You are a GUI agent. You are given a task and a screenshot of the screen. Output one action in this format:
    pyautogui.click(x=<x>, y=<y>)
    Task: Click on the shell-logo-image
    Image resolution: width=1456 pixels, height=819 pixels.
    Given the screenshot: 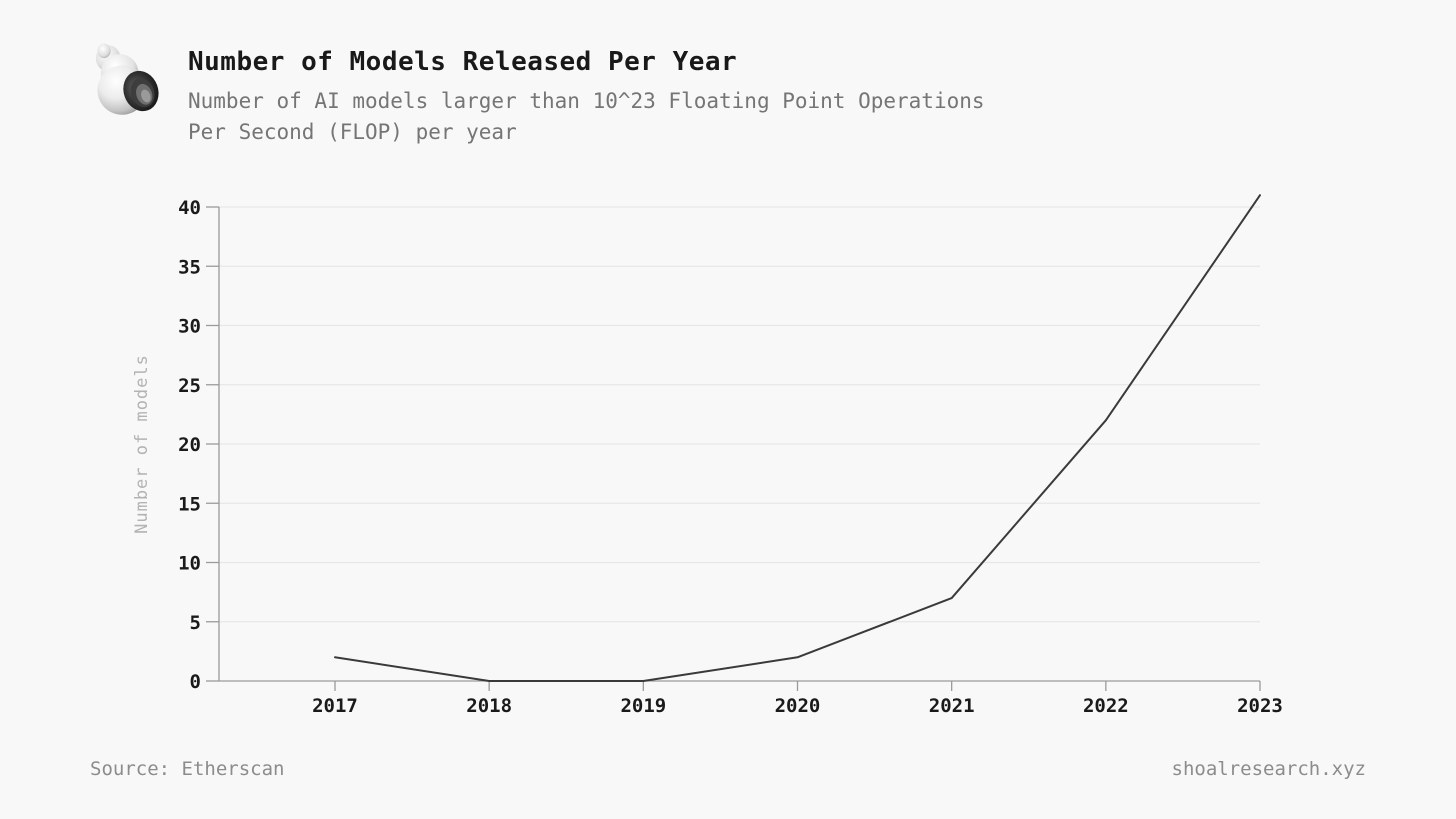 What is the action you would take?
    pyautogui.click(x=127, y=79)
    